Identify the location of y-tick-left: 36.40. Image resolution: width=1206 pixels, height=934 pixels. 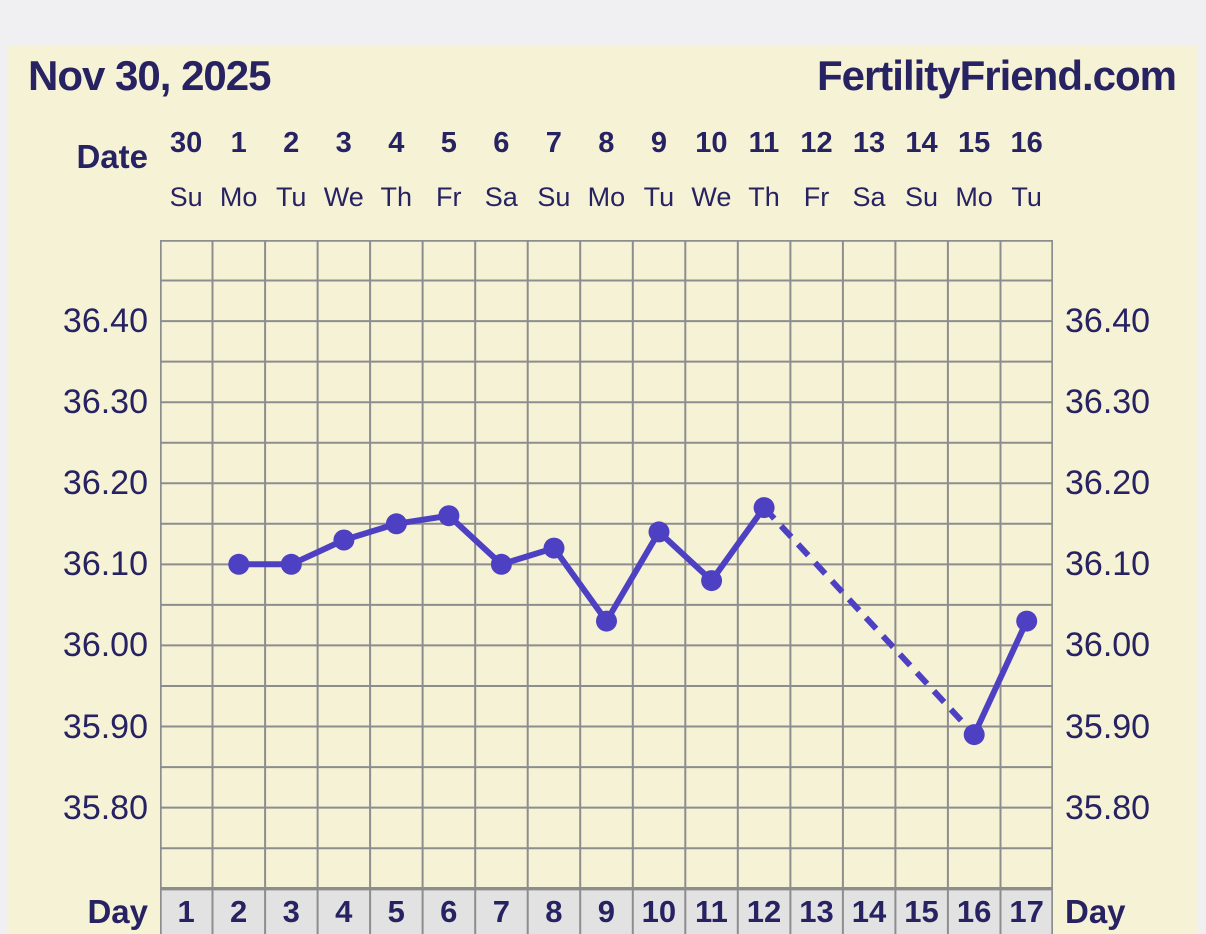
(105, 321).